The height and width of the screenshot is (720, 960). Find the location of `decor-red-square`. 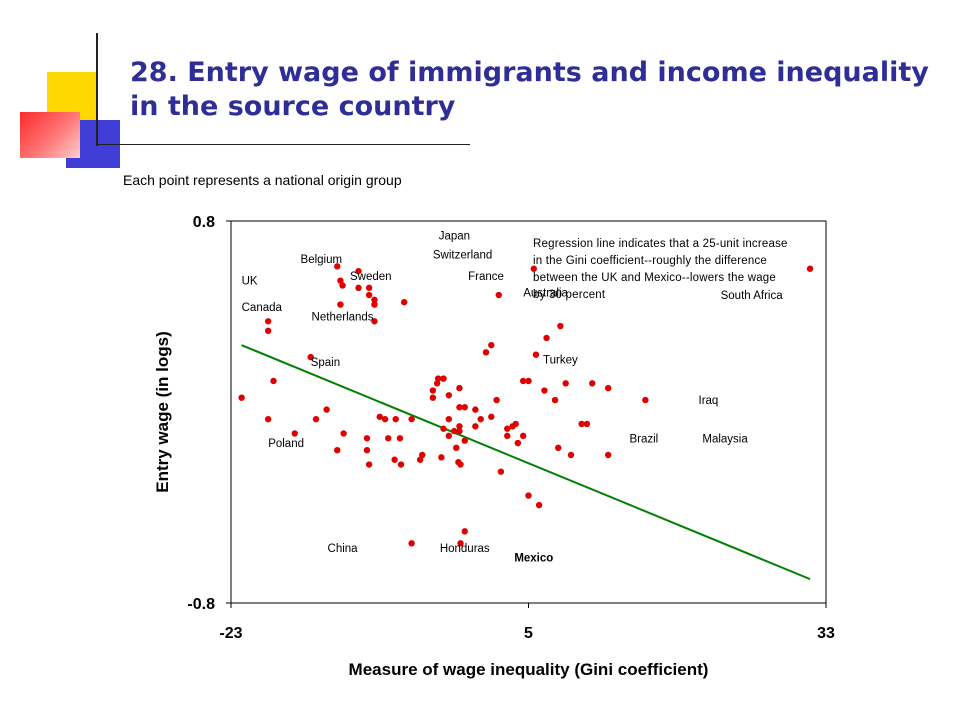

decor-red-square is located at coordinates (50, 135).